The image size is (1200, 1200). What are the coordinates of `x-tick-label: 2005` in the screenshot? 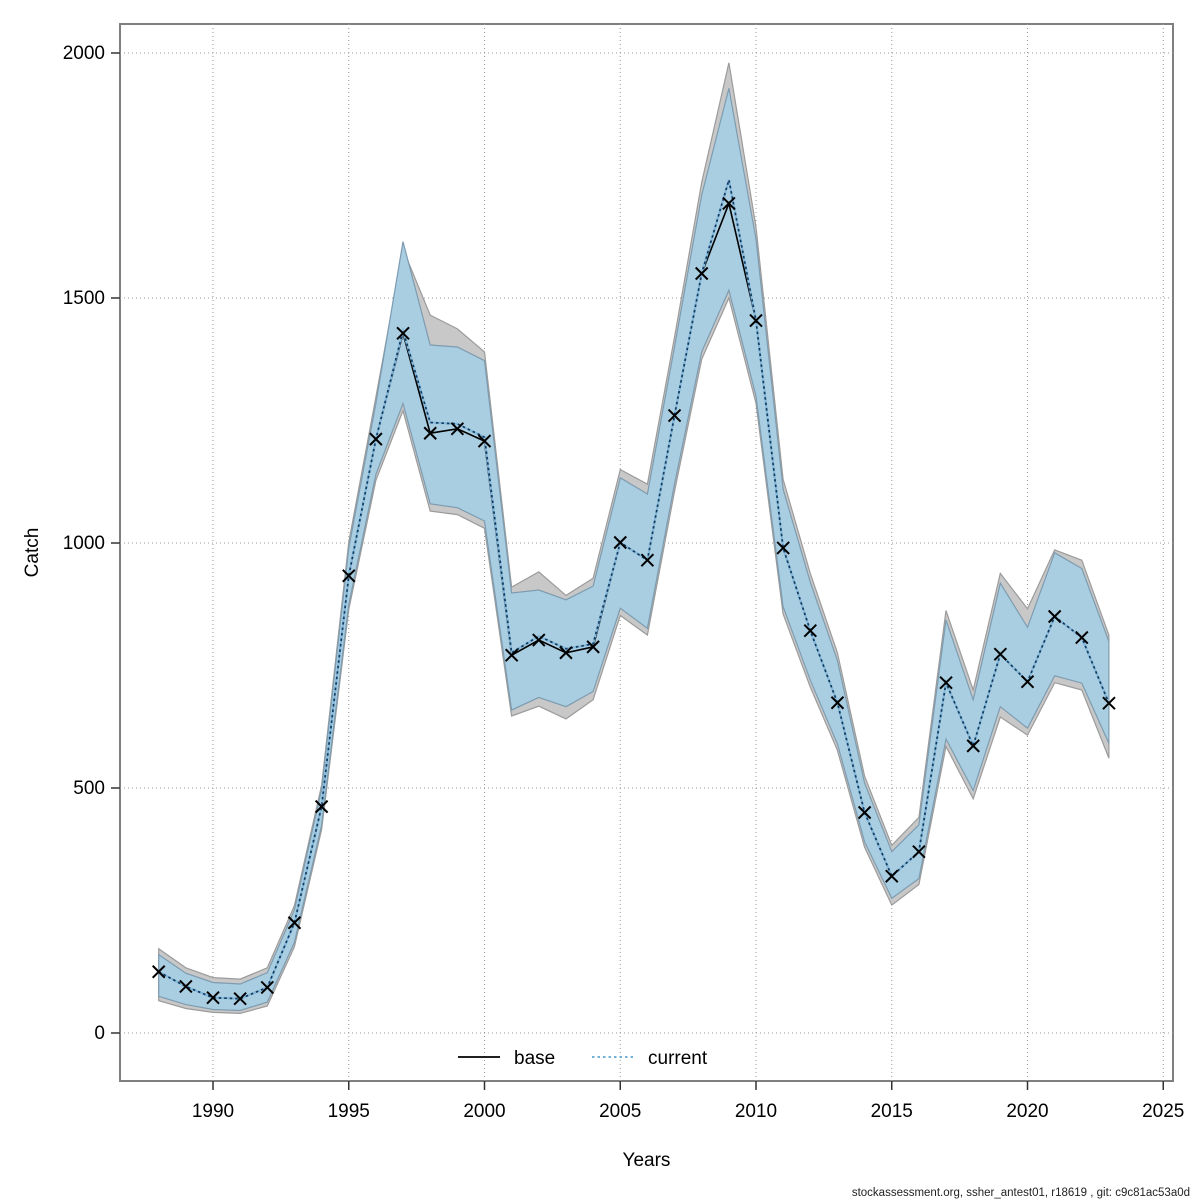 It's located at (620, 1111).